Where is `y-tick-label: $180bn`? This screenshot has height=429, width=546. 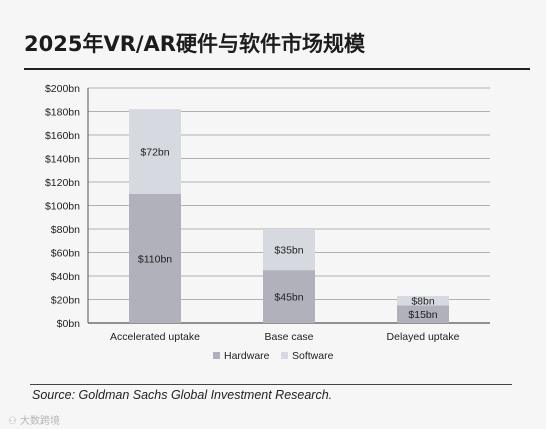
y-tick-label: $180bn is located at coordinates (62, 113).